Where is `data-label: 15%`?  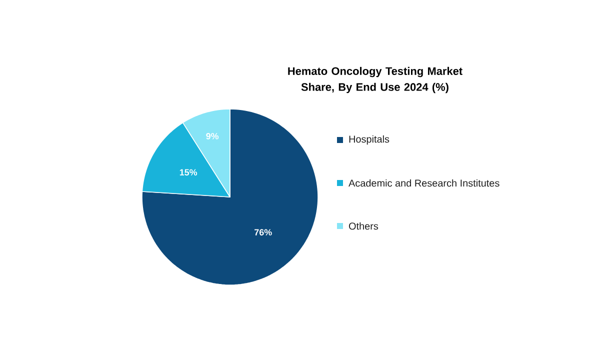
data-label: 15% is located at coordinates (189, 172).